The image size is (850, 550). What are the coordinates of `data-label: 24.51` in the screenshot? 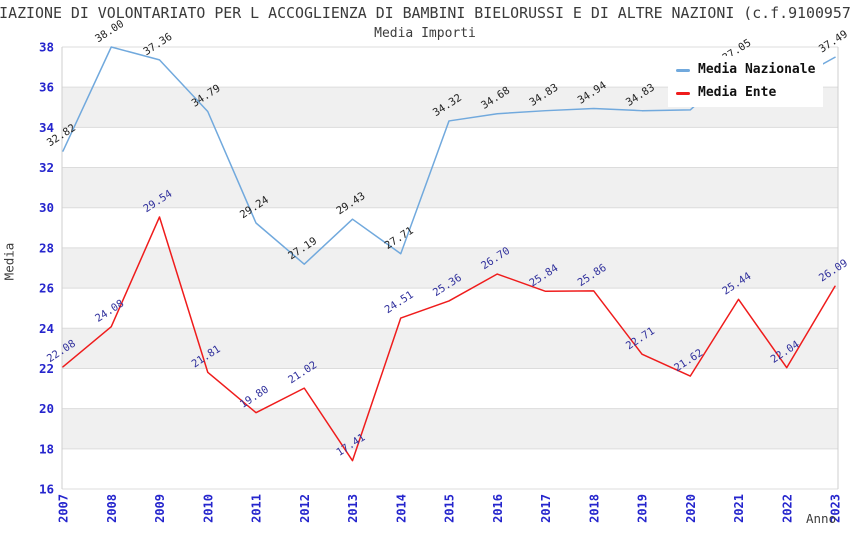 It's located at (399, 302).